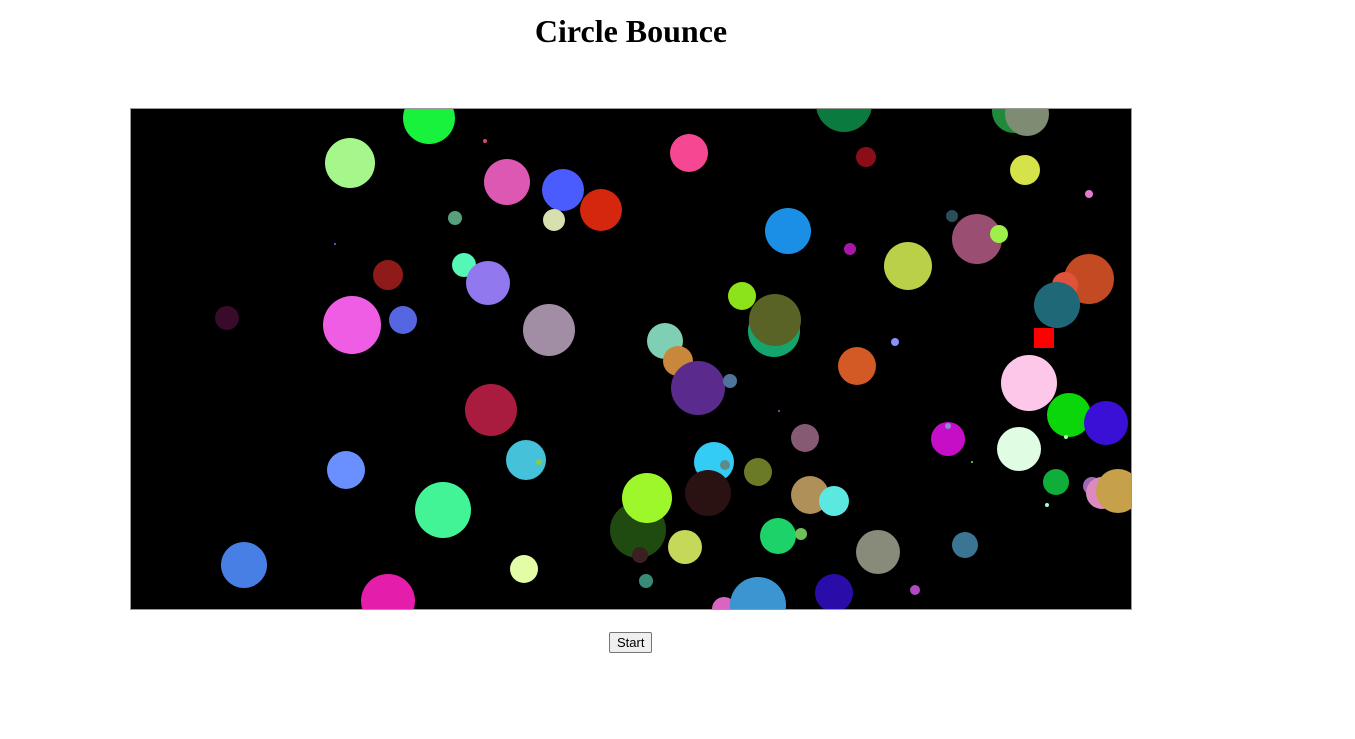  I want to click on page-title: Circle Bounce, so click(631, 31).